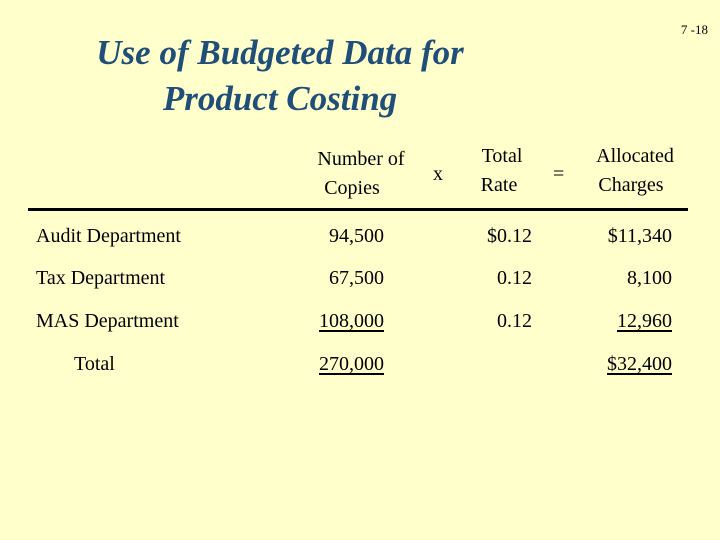 This screenshot has height=540, width=720. I want to click on row-copies-tax: 67,500, so click(356, 278).